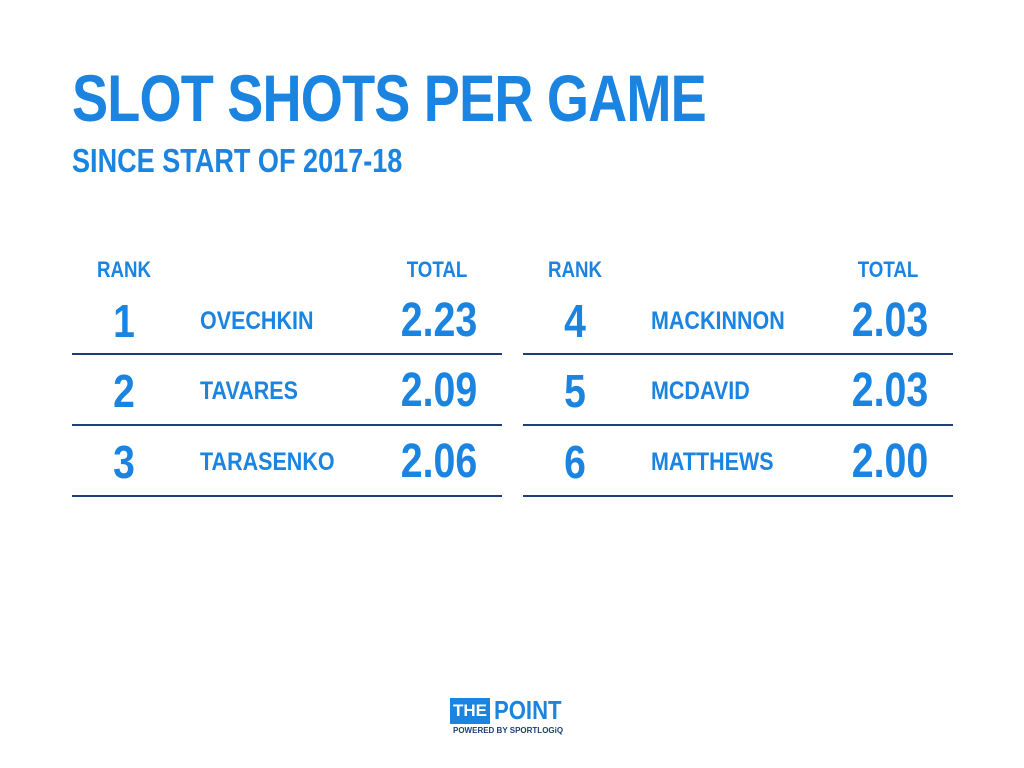  I want to click on rank-value: 4, so click(575, 321).